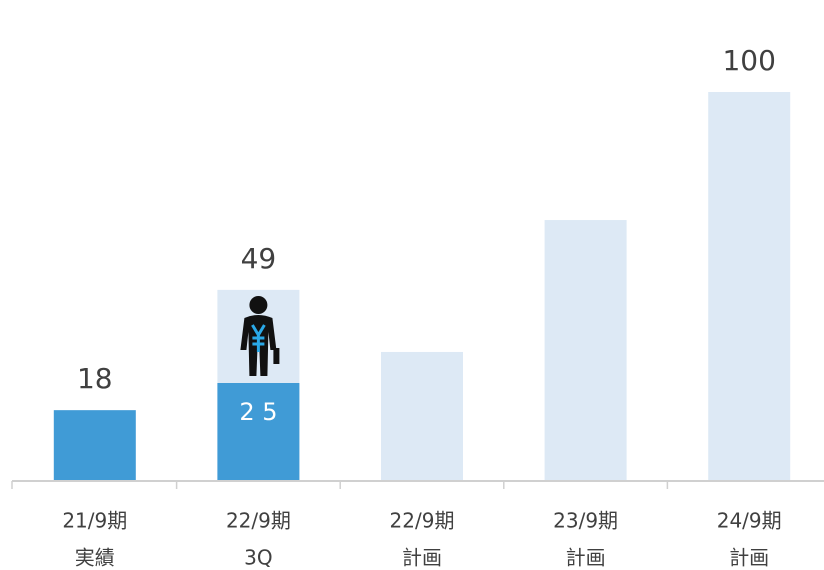  I want to click on value-label: 100, so click(748, 60).